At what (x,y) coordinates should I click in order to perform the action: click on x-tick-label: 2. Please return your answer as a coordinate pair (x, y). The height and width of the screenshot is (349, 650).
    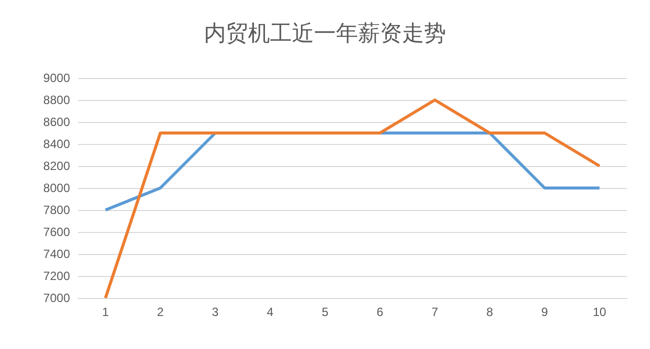
    Looking at the image, I should click on (160, 312).